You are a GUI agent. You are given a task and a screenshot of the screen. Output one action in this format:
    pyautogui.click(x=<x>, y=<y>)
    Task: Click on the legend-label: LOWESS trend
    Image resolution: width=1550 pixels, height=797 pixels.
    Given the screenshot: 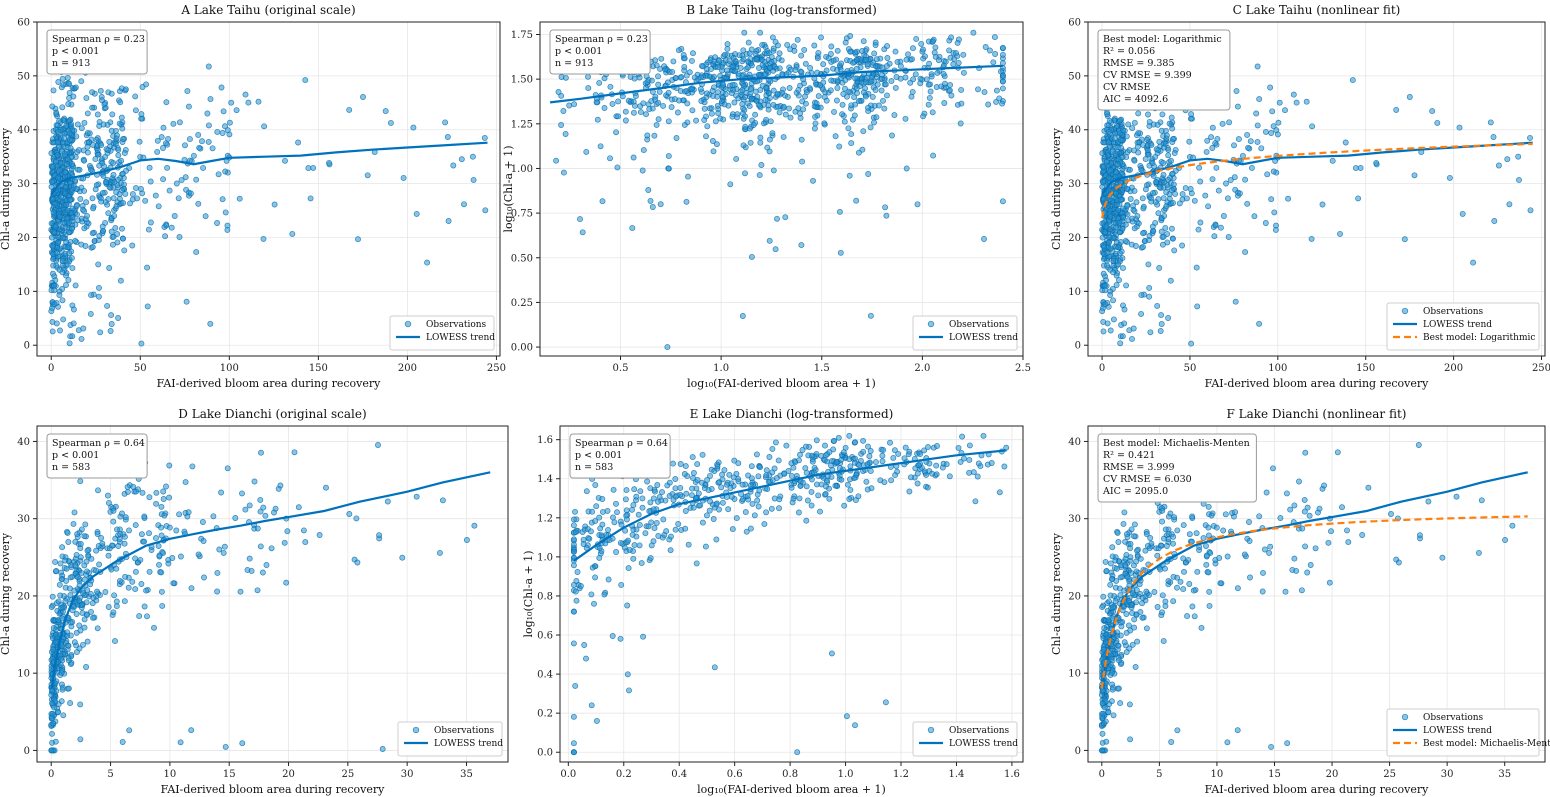 What is the action you would take?
    pyautogui.click(x=460, y=338)
    